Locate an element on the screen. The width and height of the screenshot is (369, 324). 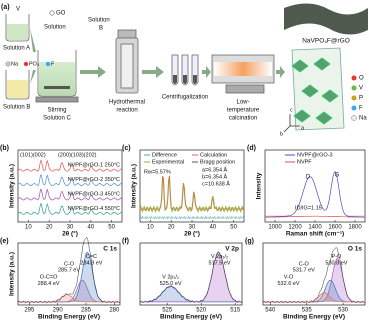
legend-label: NVPF is located at coordinates (304, 162).